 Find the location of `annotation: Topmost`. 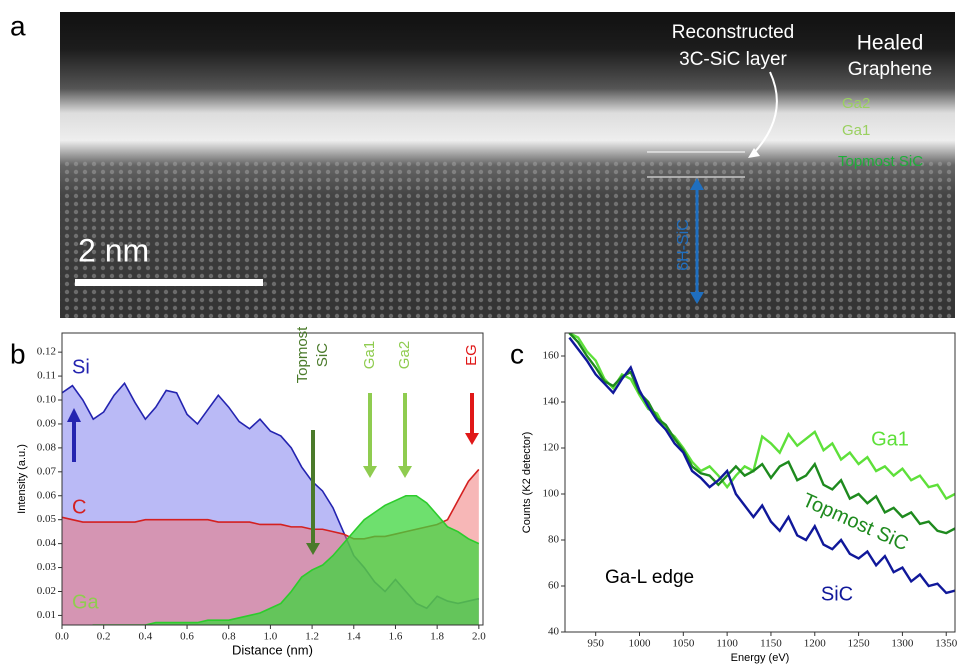

annotation: Topmost is located at coordinates (302, 355).